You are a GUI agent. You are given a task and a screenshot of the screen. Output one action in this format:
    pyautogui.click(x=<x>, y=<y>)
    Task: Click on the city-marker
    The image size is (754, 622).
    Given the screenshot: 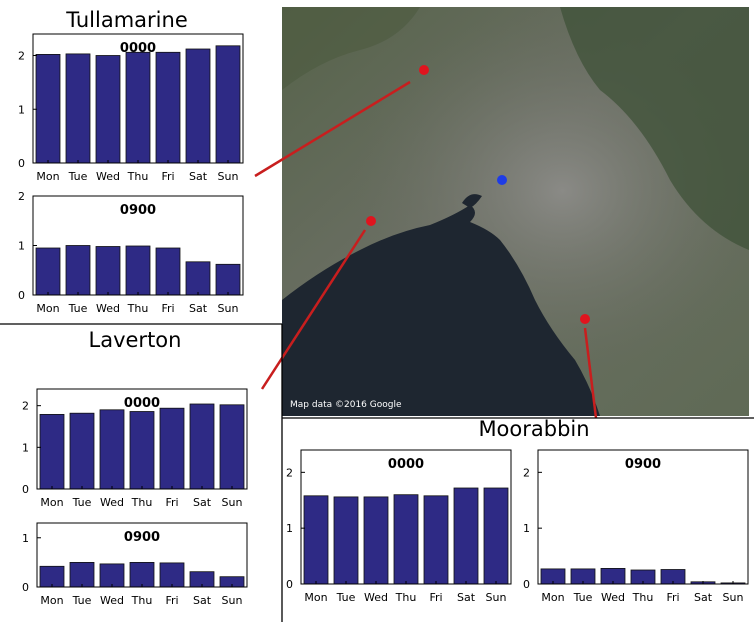 What is the action you would take?
    pyautogui.click(x=502, y=180)
    